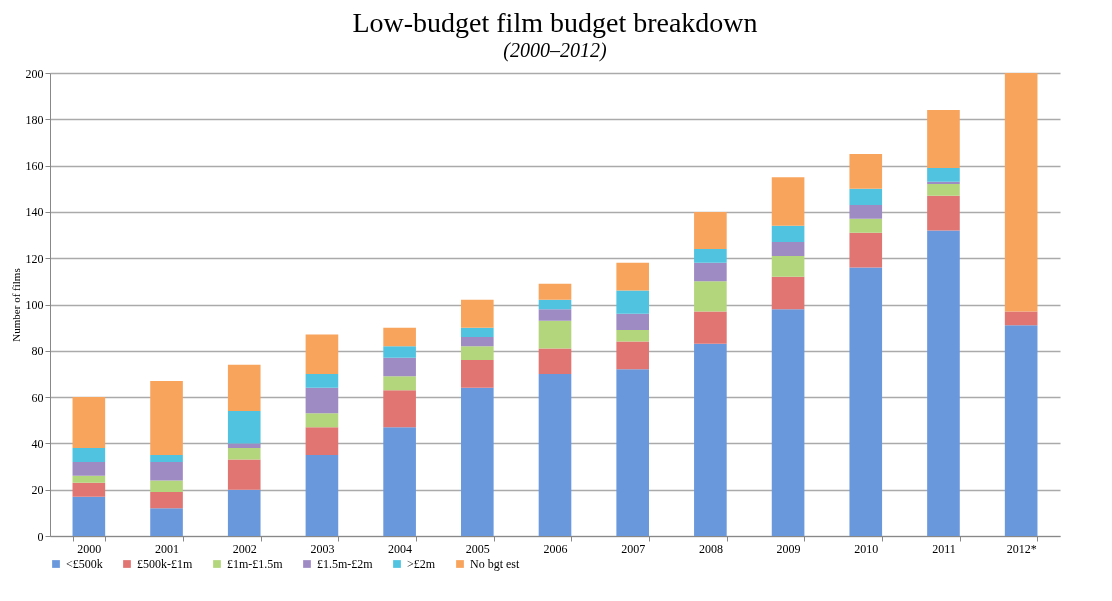 The height and width of the screenshot is (601, 1112). Describe the element at coordinates (555, 50) in the screenshot. I see `chart-subtitle: (2000–2012)` at that location.